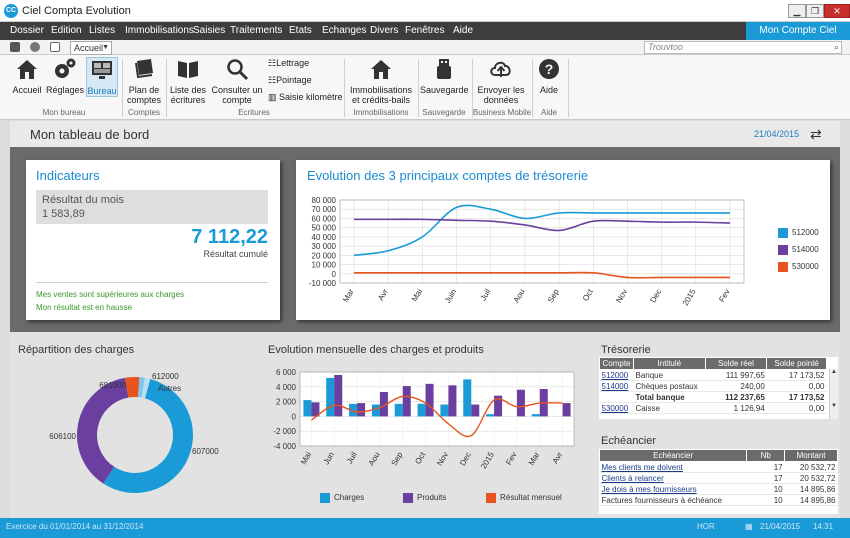  What do you see at coordinates (673, 467) in the screenshot?
I see `echeancier-link: Mes clients me doivent` at bounding box center [673, 467].